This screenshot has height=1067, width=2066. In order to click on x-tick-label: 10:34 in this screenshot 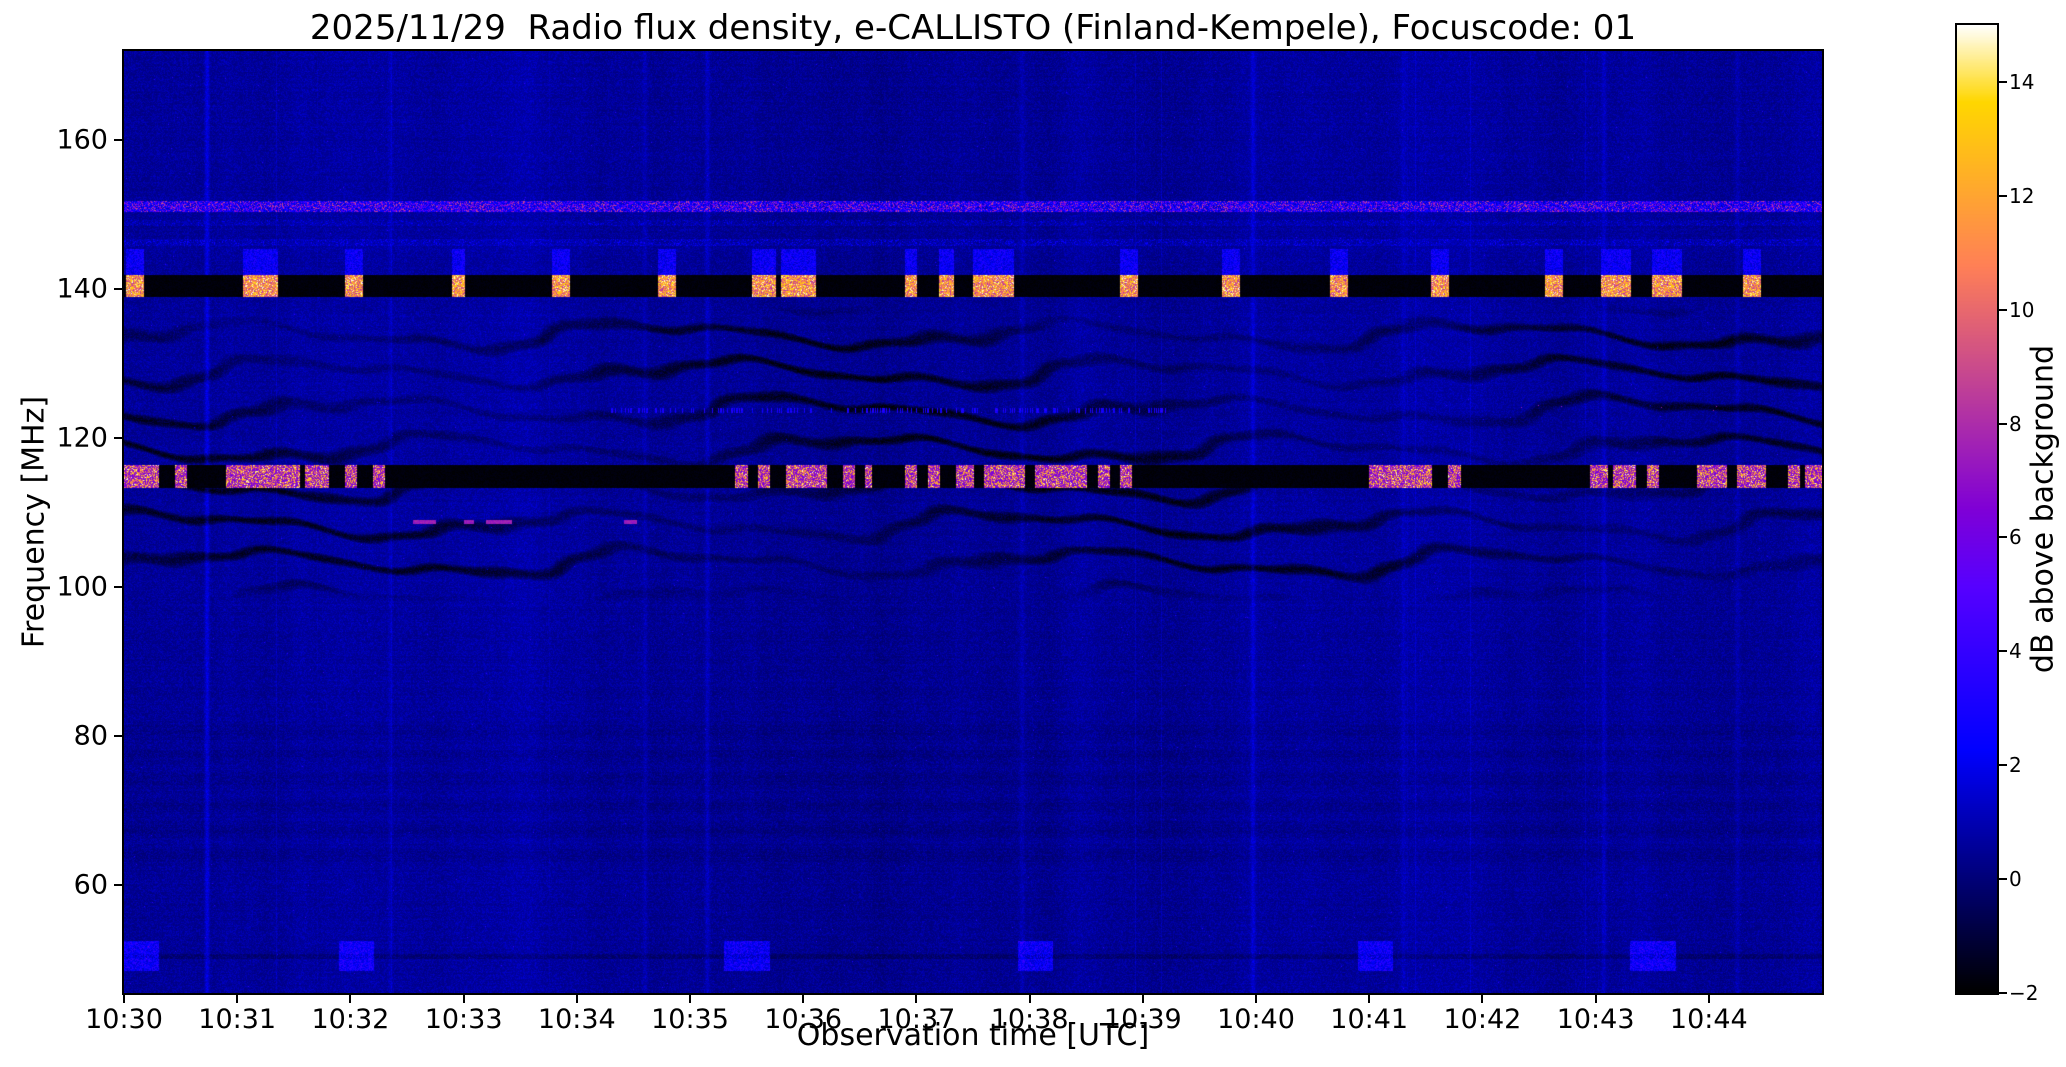, I will do `click(576, 1019)`.